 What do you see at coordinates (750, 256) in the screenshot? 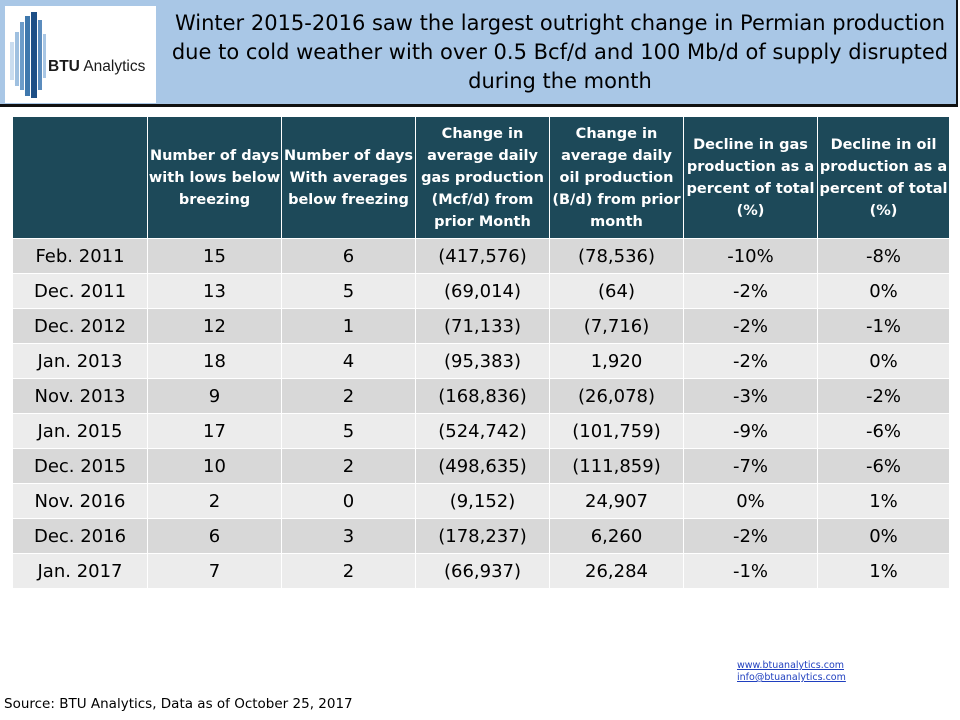
I see `table-cell: -10%` at bounding box center [750, 256].